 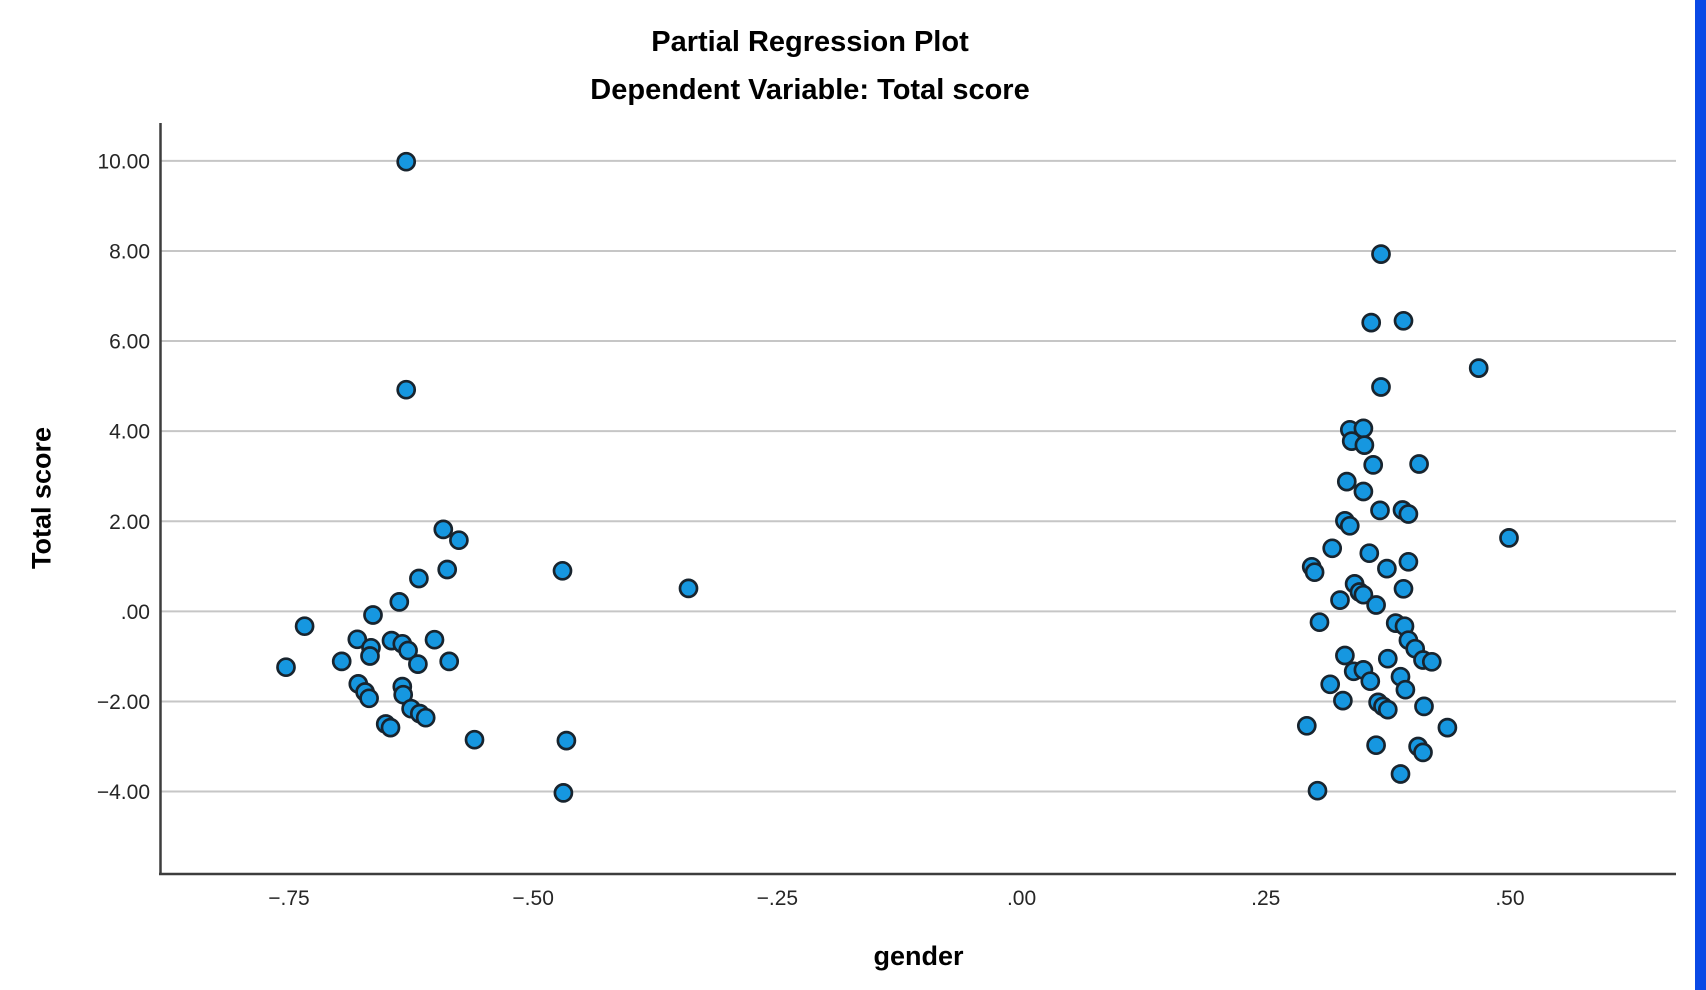 I want to click on chart-title: Partial Regression Plot, so click(x=810, y=42).